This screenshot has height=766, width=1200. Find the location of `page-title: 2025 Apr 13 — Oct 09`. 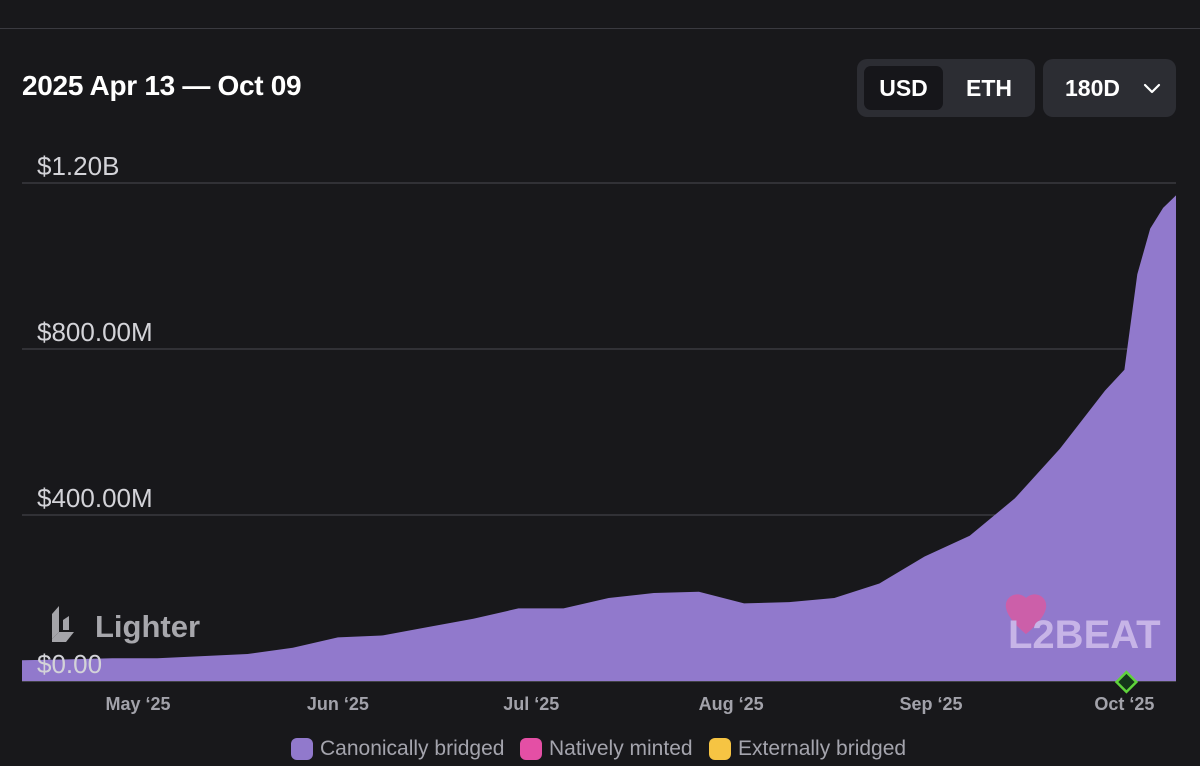

page-title: 2025 Apr 13 — Oct 09 is located at coordinates (162, 85).